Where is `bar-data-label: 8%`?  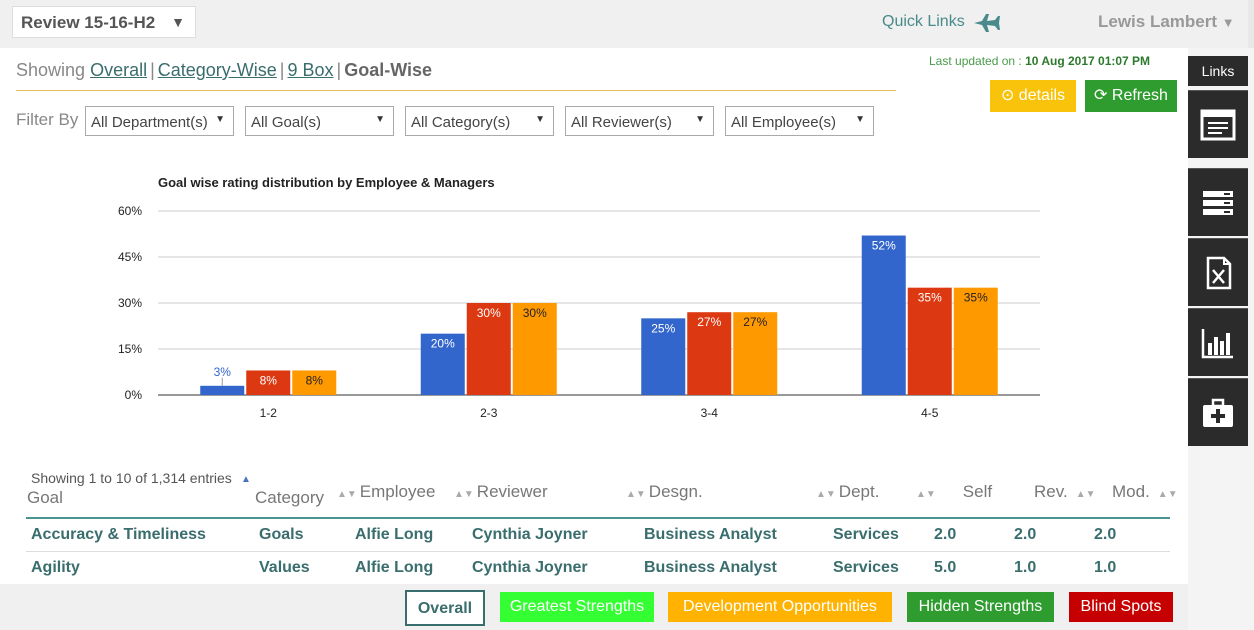
bar-data-label: 8% is located at coordinates (269, 380).